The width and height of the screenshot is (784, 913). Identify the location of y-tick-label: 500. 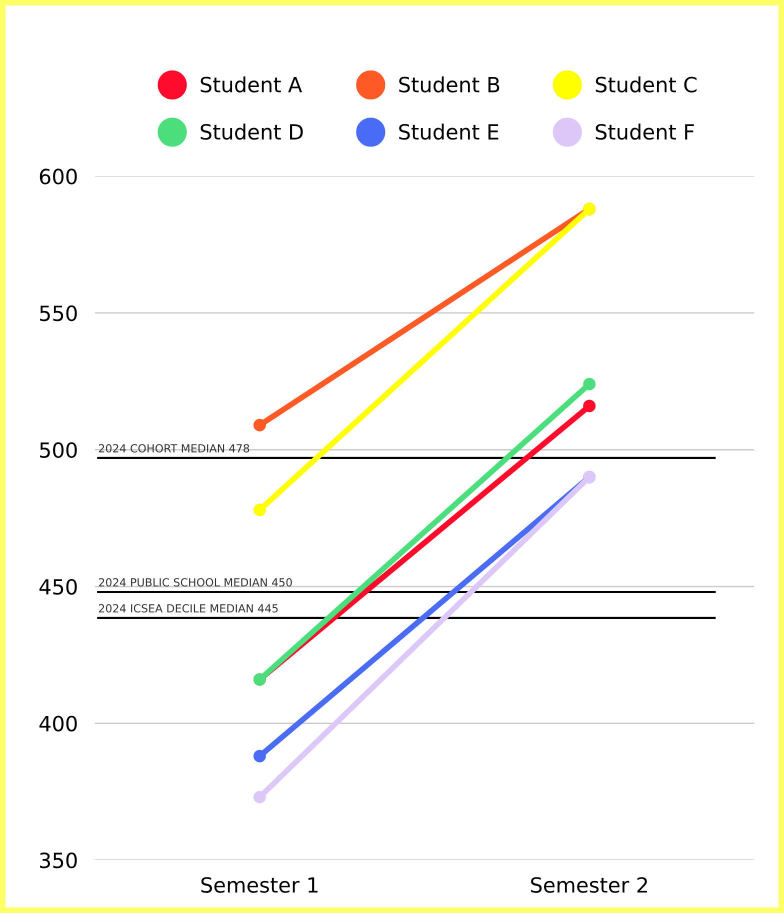
(58, 450).